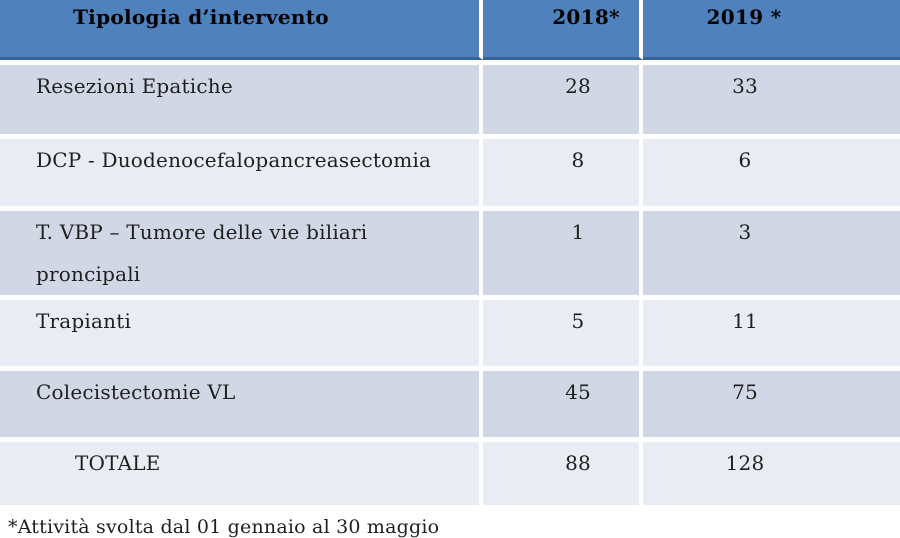 The height and width of the screenshot is (538, 900). I want to click on table-row: Resezioni Epatiche 28 33, so click(450, 97).